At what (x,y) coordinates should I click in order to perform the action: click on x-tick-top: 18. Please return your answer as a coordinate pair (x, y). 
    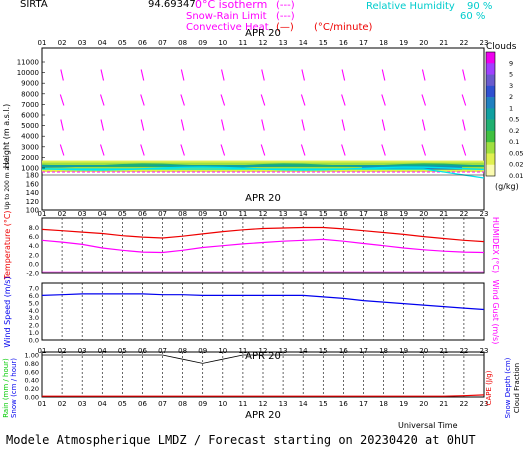
    Looking at the image, I should click on (383, 43).